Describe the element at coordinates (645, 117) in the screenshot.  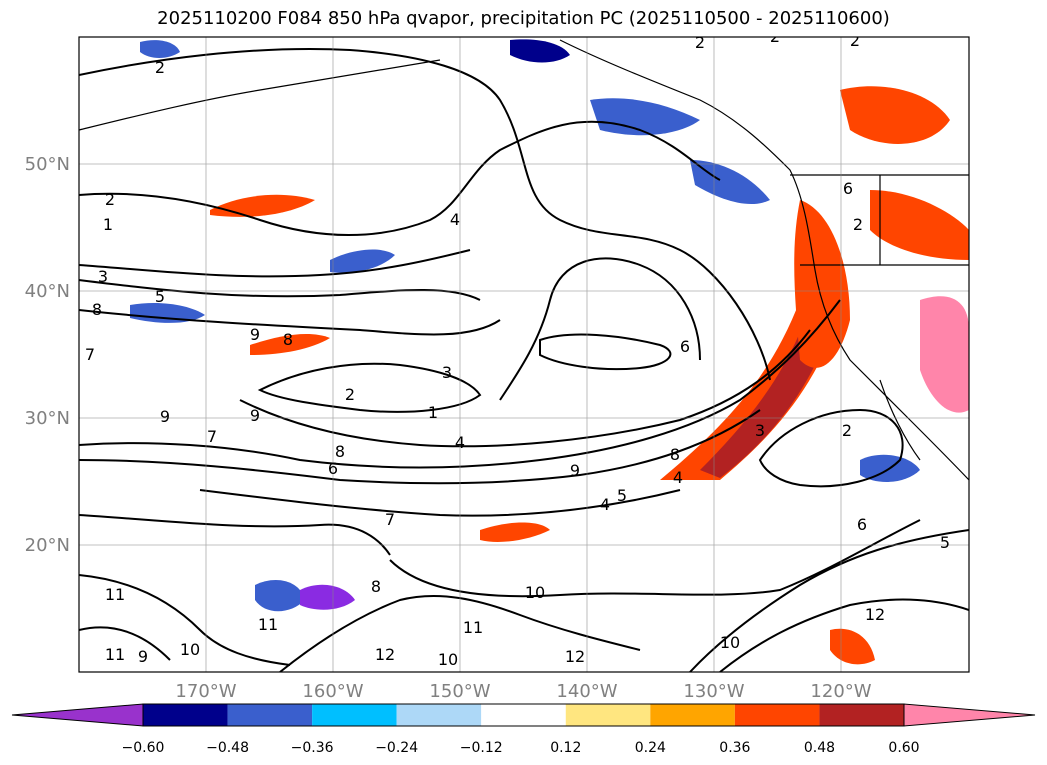
I see `negative-anomaly-alaska` at that location.